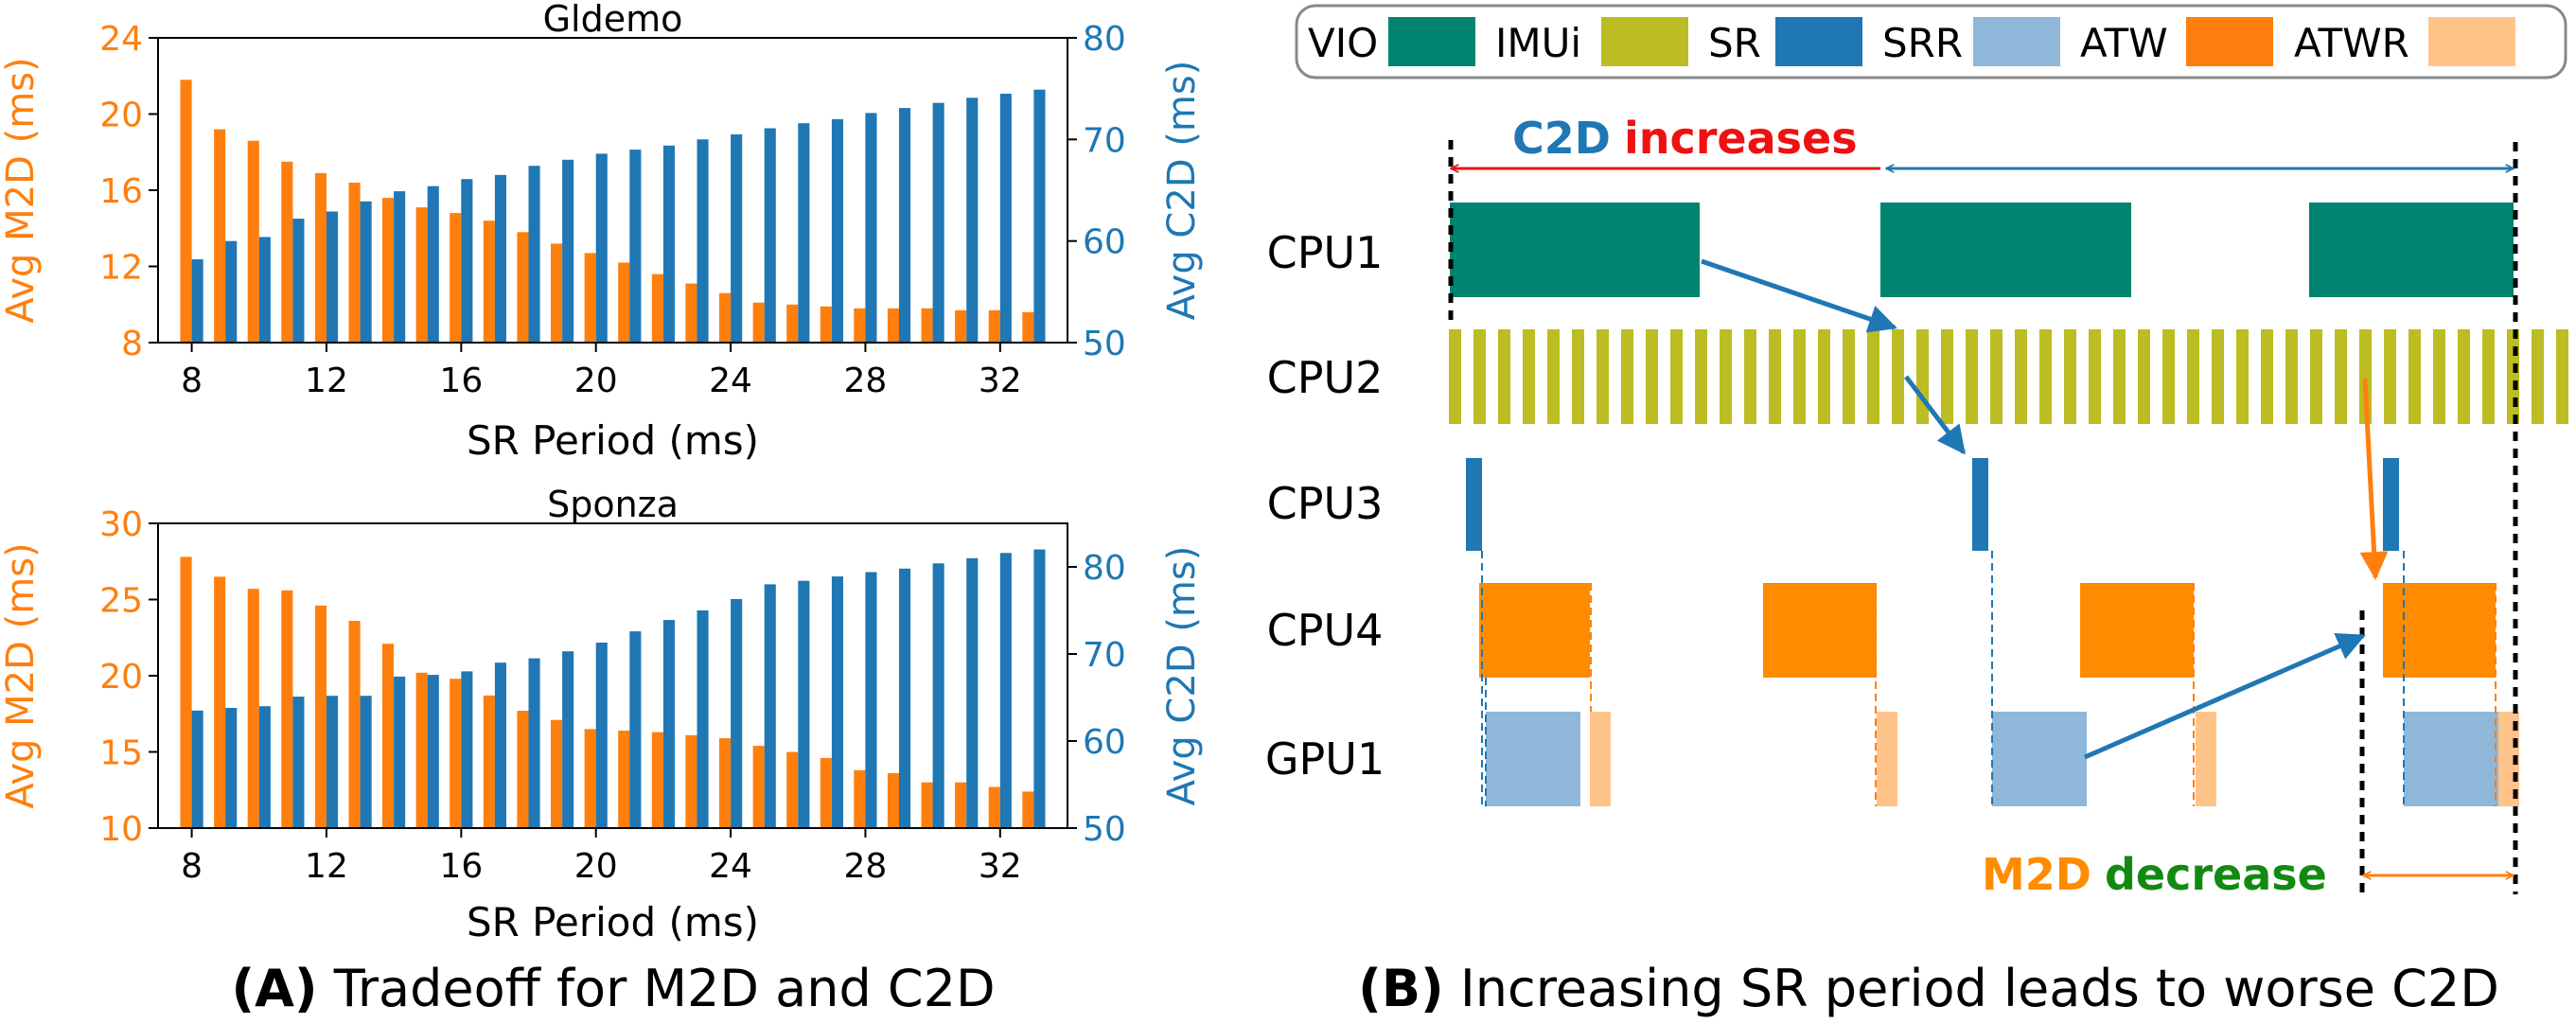  What do you see at coordinates (2216, 874) in the screenshot?
I see `decrease-label-word: decrease` at bounding box center [2216, 874].